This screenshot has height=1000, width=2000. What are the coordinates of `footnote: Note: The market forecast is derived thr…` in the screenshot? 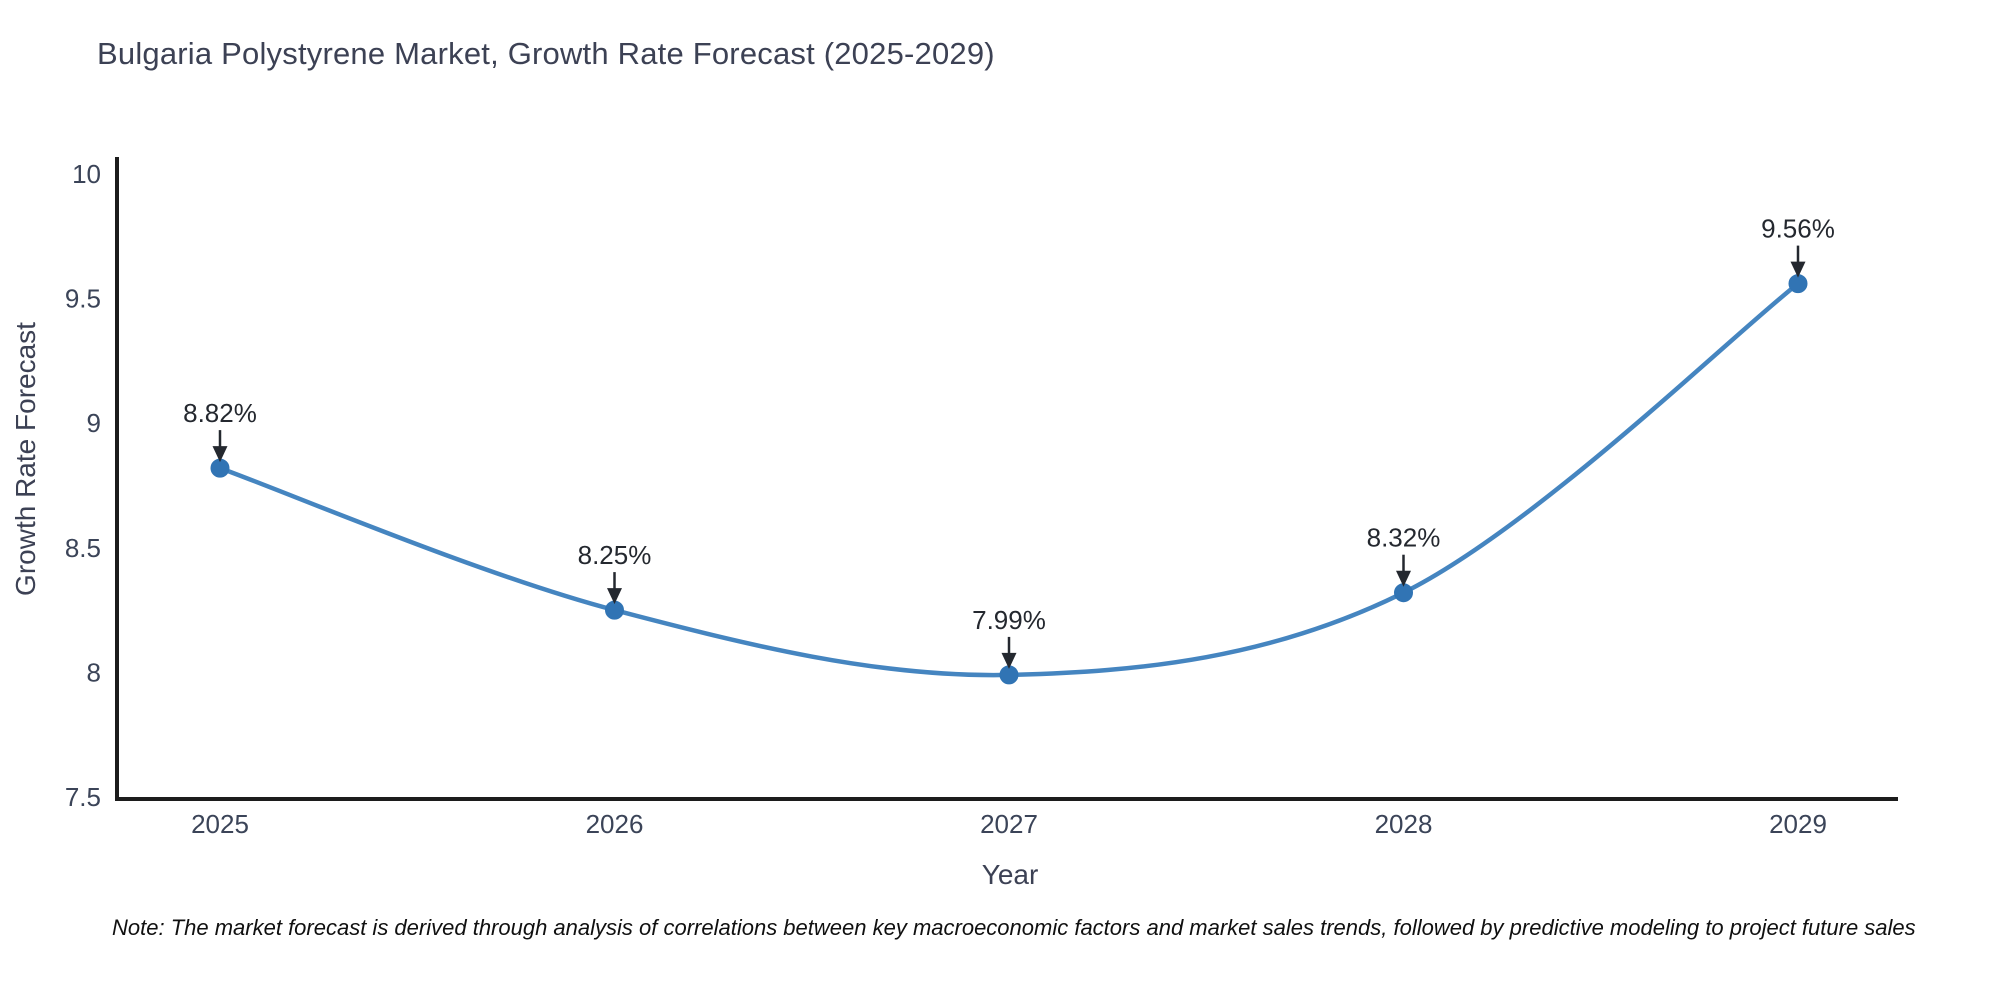 It's located at (1014, 927).